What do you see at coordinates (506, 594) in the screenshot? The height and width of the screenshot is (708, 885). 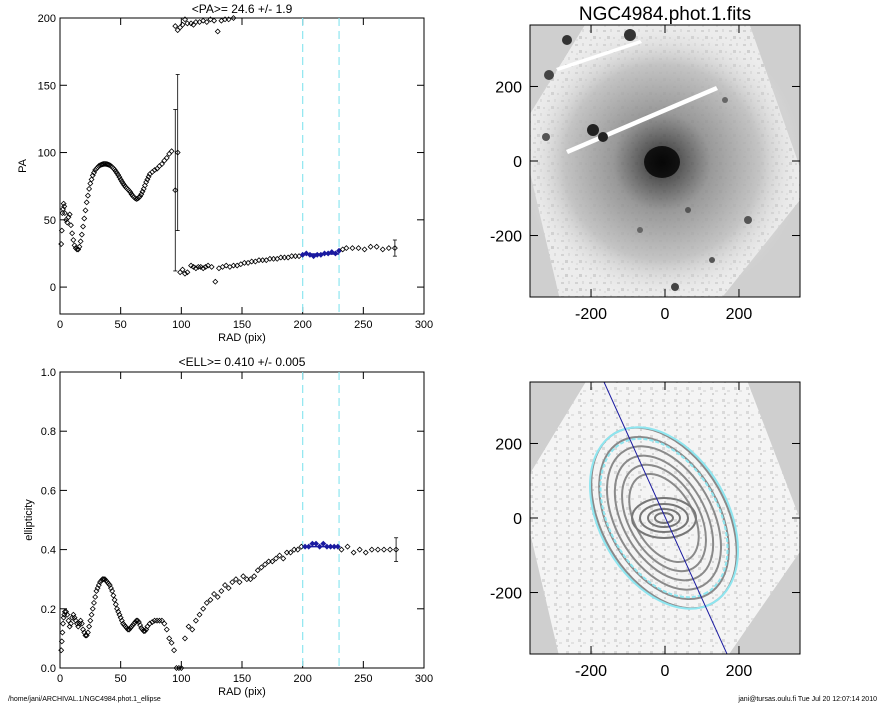 I see `y-tick-label: -200` at bounding box center [506, 594].